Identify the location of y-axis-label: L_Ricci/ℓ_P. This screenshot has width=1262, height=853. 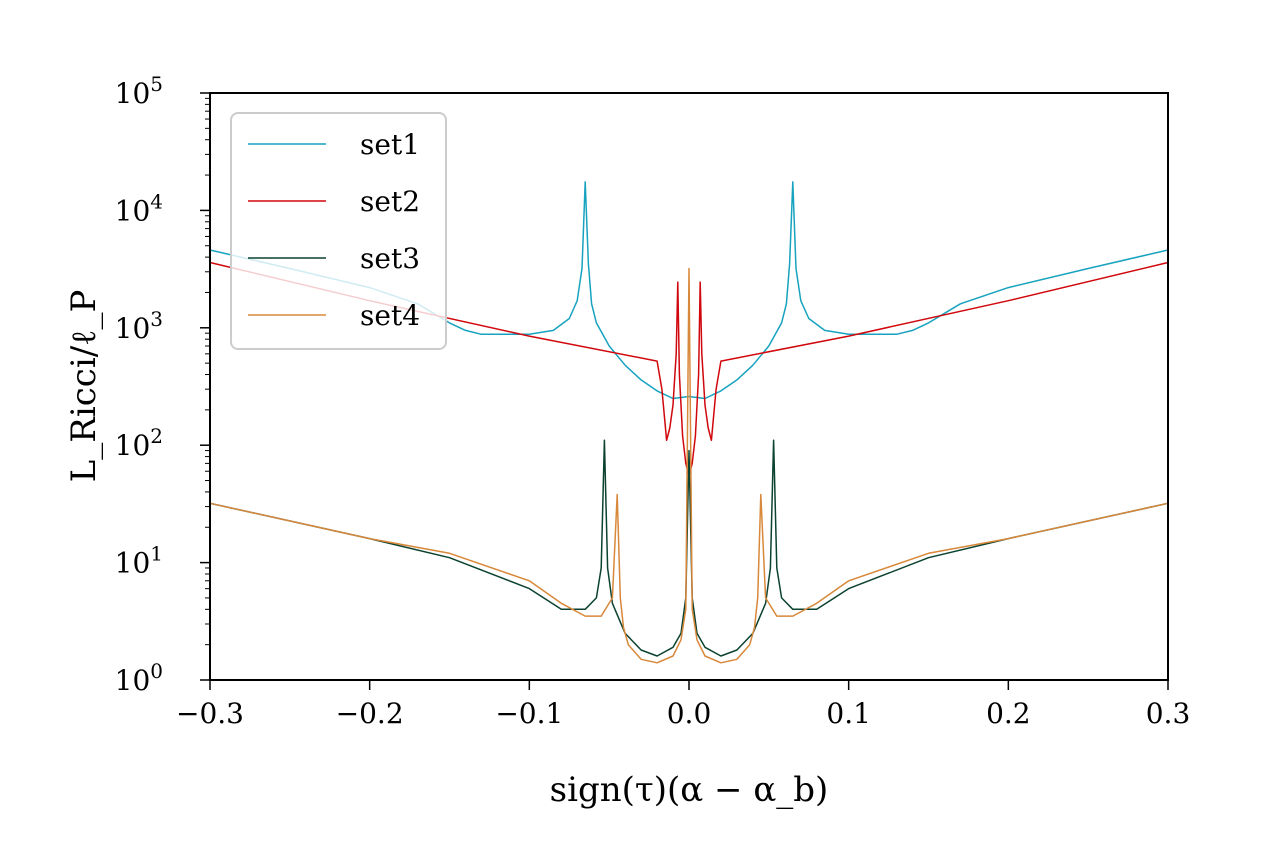
(84, 386).